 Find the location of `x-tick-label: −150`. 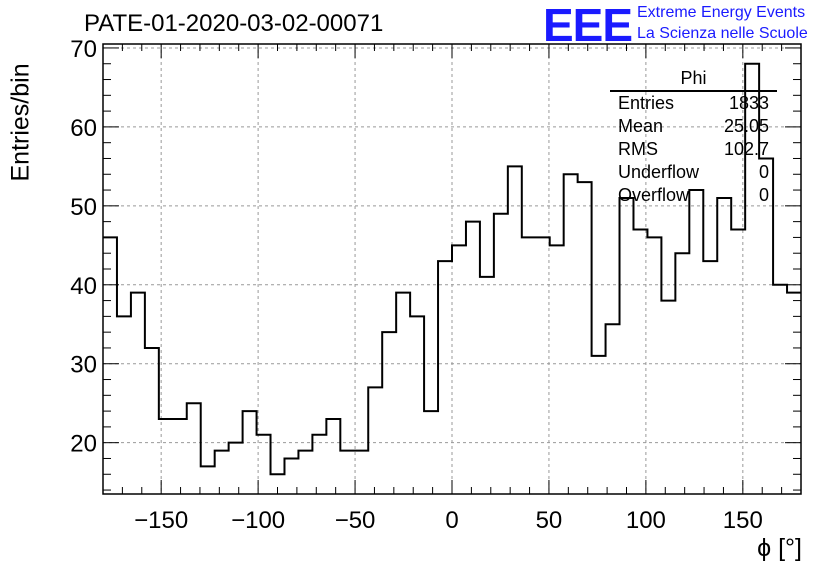

x-tick-label: −150 is located at coordinates (161, 520).